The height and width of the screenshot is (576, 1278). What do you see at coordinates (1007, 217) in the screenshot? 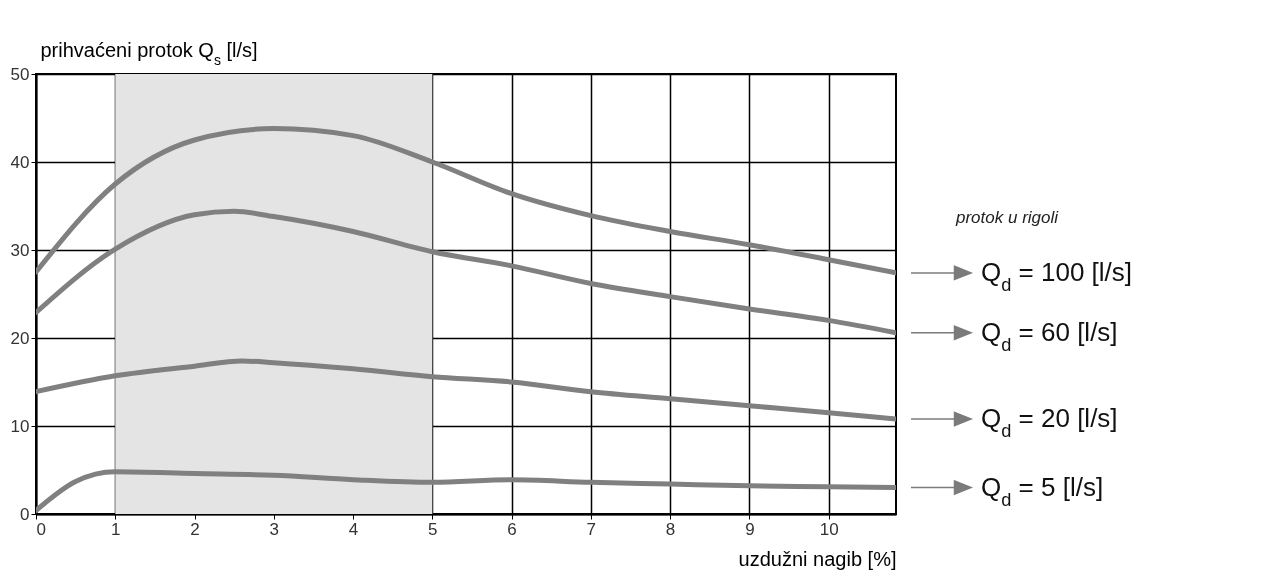
I see `text: protok u rigoli` at bounding box center [1007, 217].